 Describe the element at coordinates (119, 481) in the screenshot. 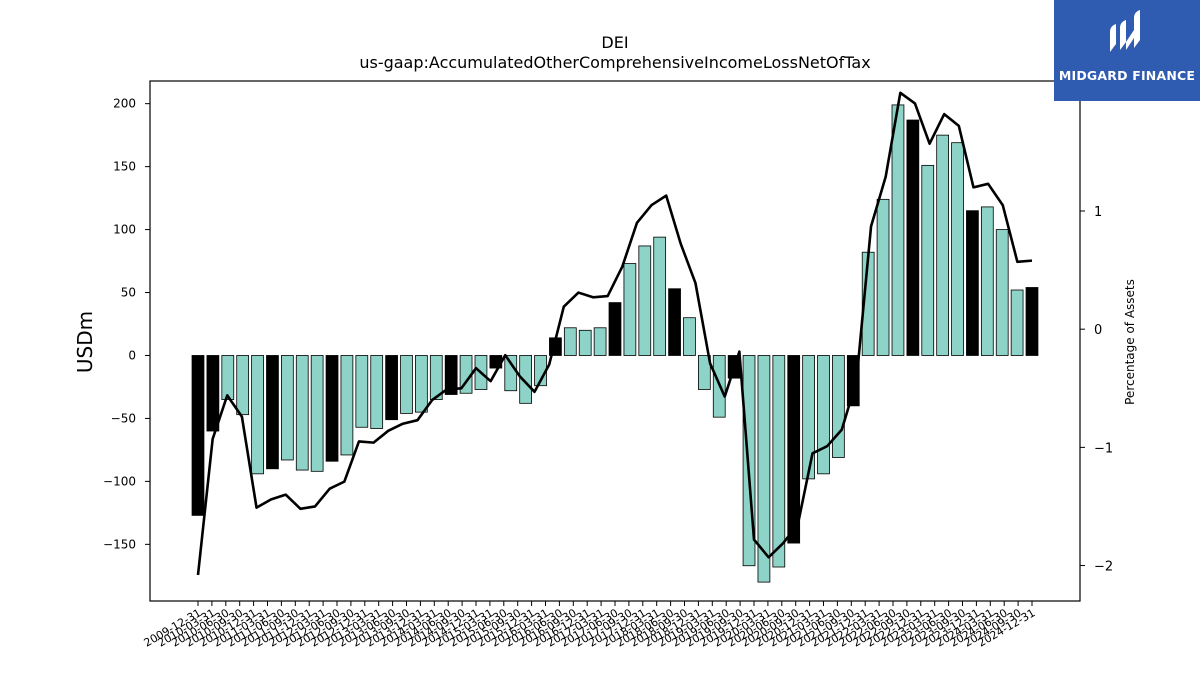

I see `y-tick-label: −100` at that location.